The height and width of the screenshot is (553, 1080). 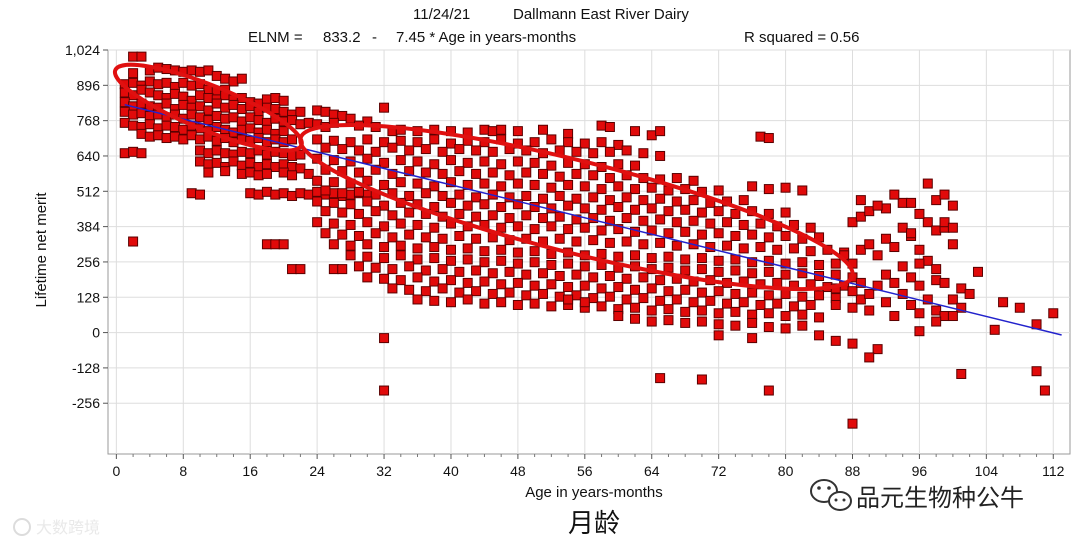 I want to click on header-r-squared: R squared = 0.56, so click(x=802, y=37).